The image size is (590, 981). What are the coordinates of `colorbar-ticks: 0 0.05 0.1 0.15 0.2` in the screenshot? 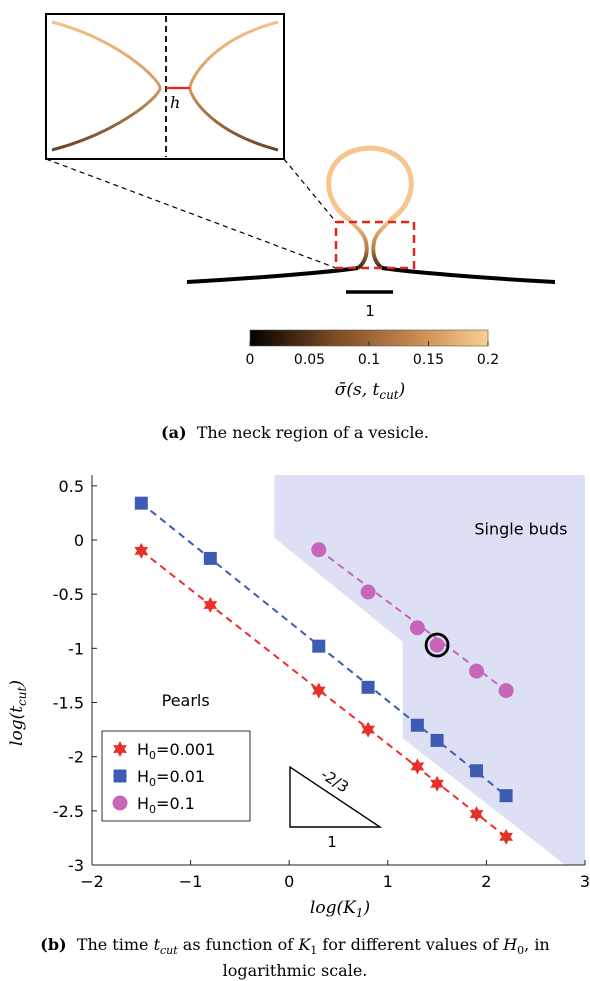 It's located at (372, 354).